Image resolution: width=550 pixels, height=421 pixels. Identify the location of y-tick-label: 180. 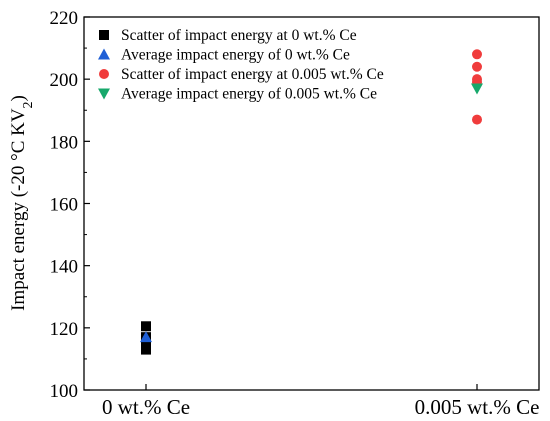
(64, 142).